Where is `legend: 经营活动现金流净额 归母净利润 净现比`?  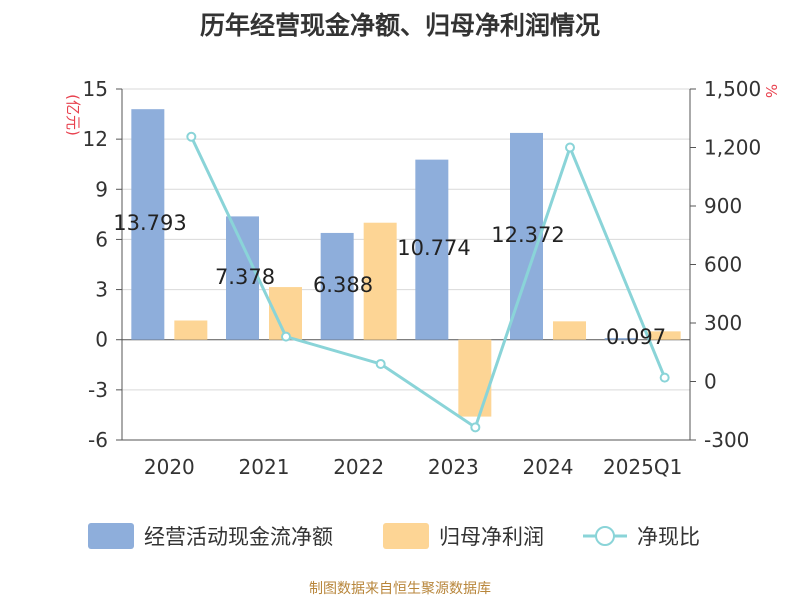
legend: 经营活动现金流净额 归母净利润 净现比 is located at coordinates (394, 536).